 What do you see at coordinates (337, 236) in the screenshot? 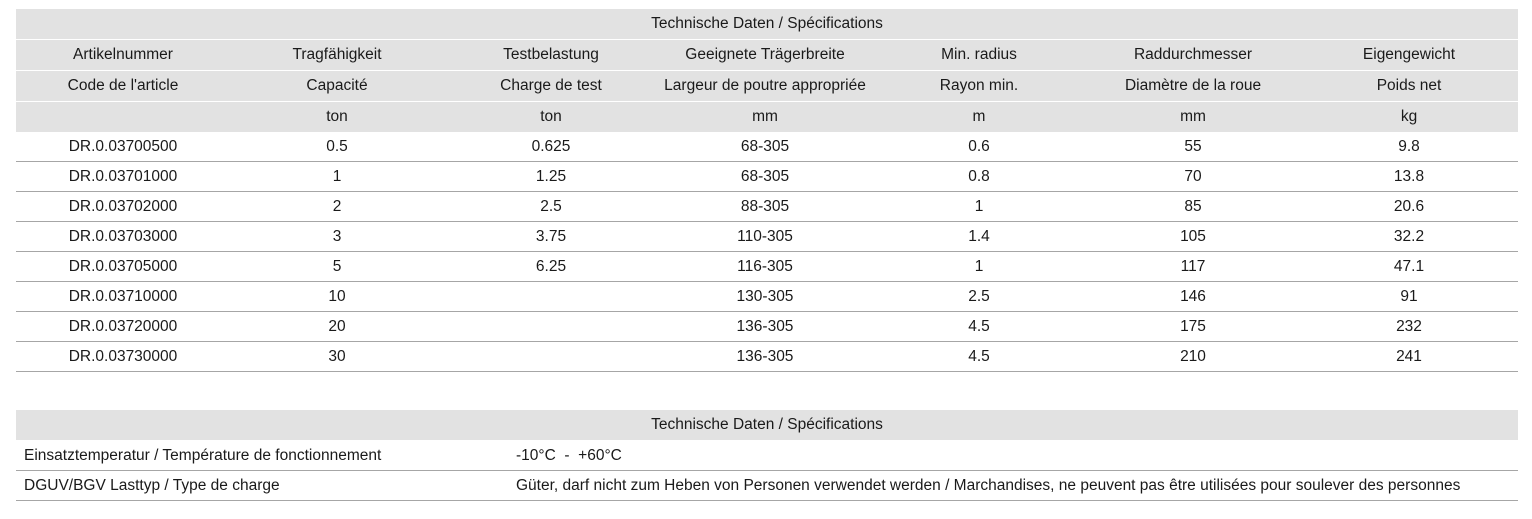
I see `cell-capacity: 3` at bounding box center [337, 236].